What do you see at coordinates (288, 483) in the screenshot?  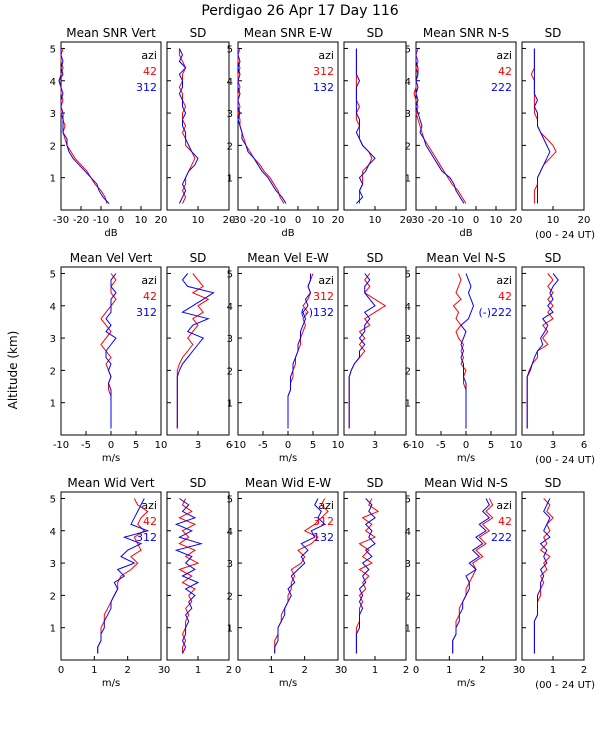 I see `panel-title: Mean Wid E-W` at bounding box center [288, 483].